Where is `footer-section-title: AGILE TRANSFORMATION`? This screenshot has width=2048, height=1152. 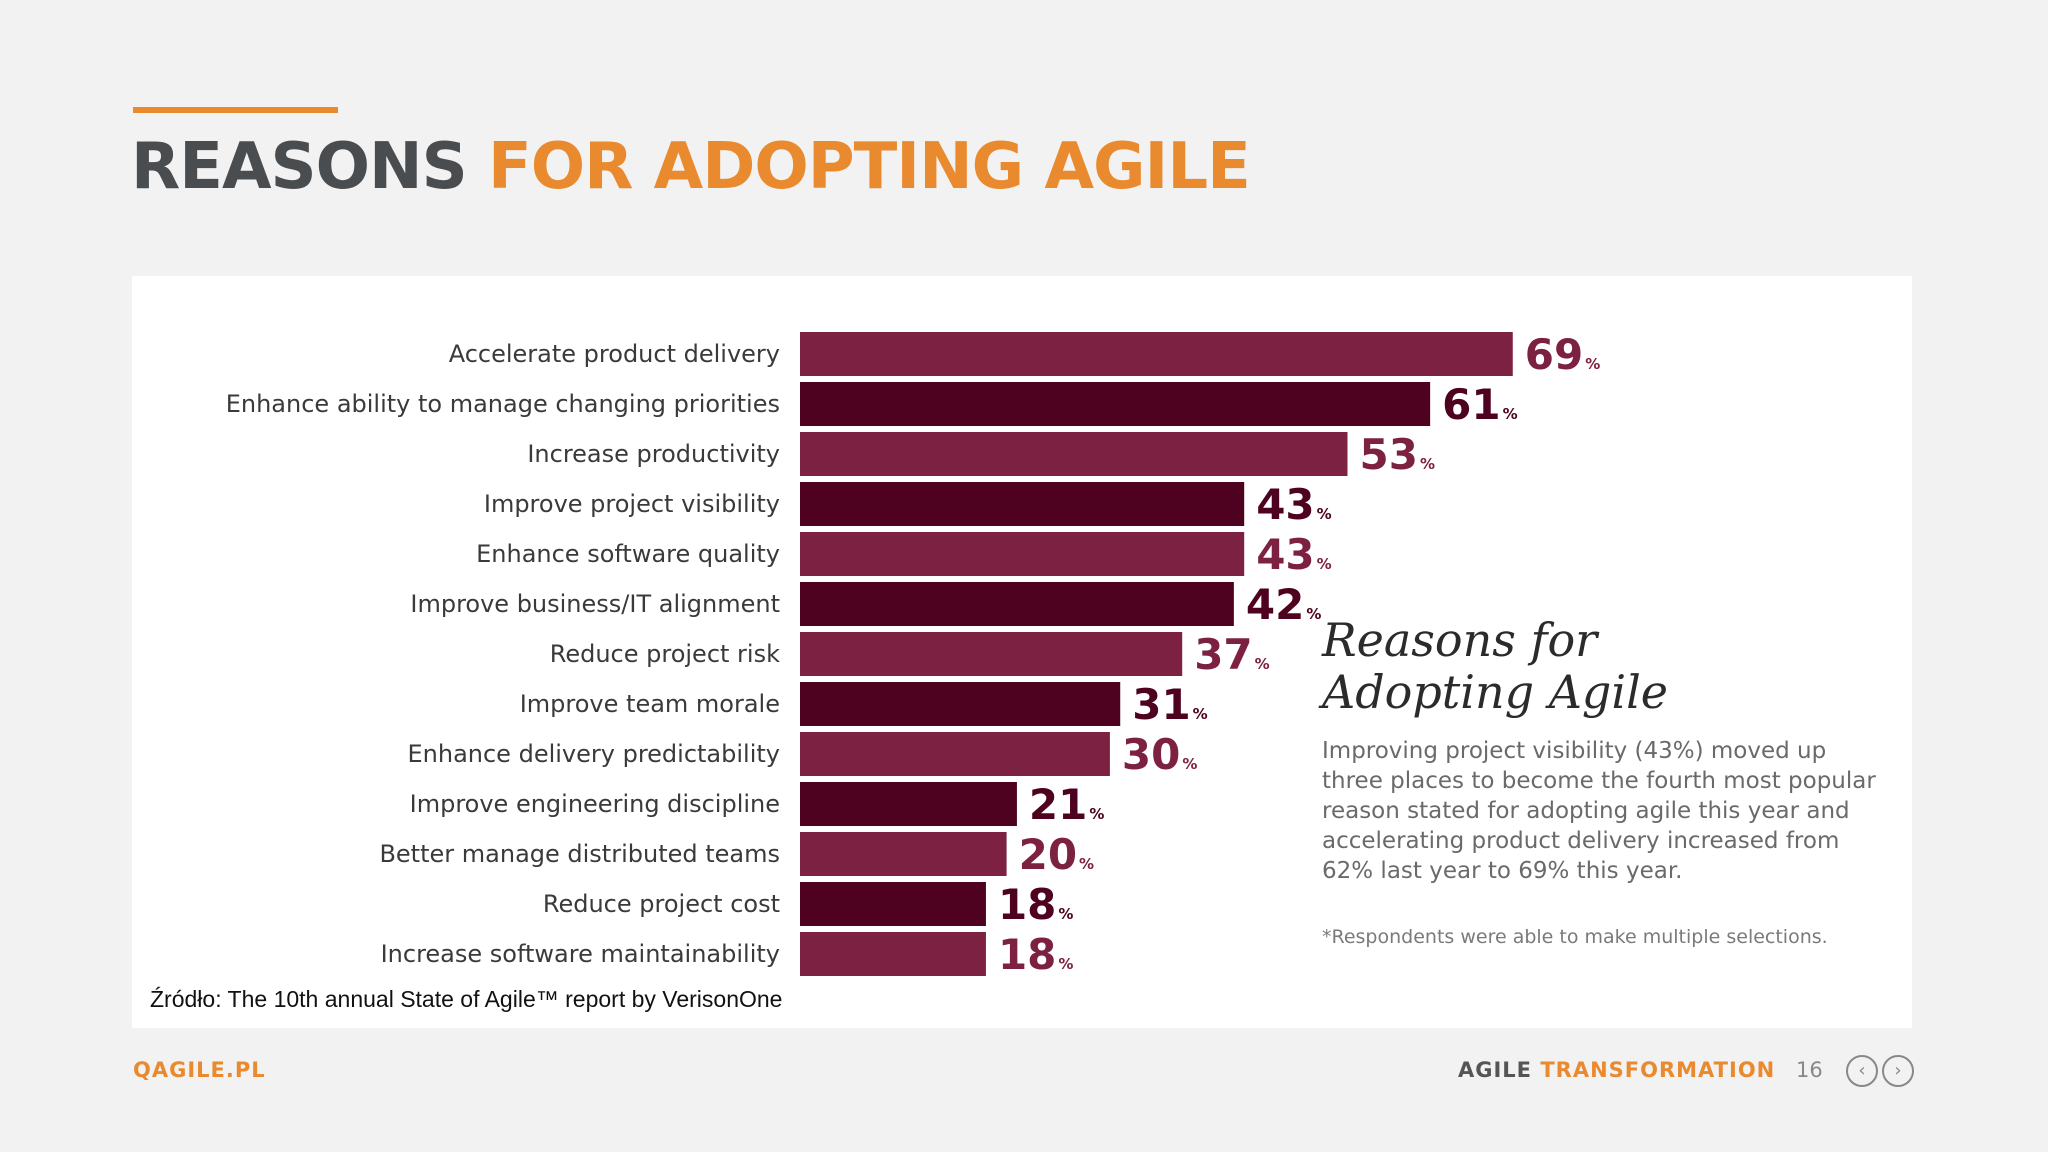 footer-section-title: AGILE TRANSFORMATION is located at coordinates (1616, 1070).